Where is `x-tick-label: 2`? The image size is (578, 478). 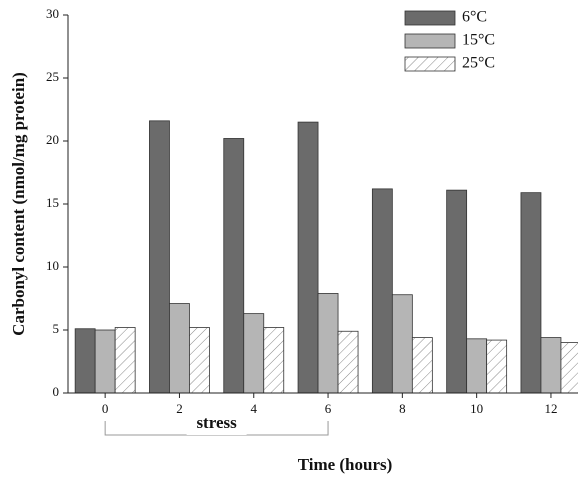 x-tick-label: 2 is located at coordinates (179, 408).